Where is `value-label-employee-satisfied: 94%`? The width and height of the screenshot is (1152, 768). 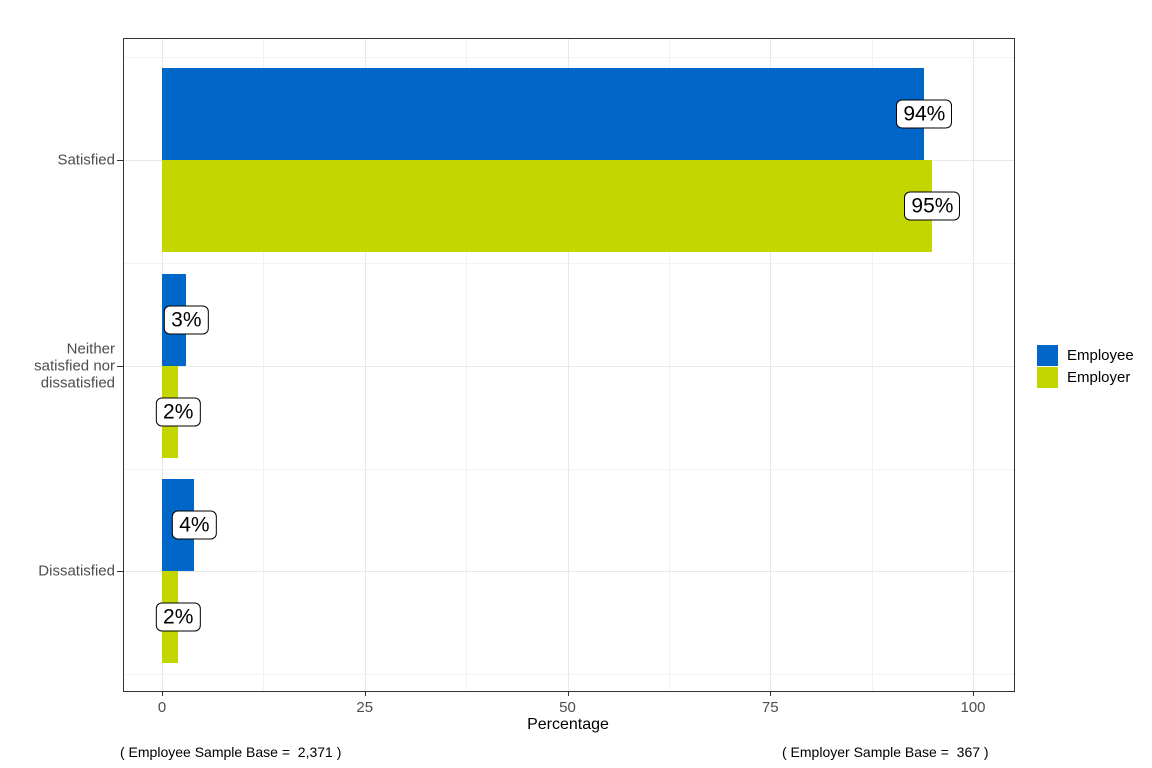
value-label-employee-satisfied: 94% is located at coordinates (924, 114).